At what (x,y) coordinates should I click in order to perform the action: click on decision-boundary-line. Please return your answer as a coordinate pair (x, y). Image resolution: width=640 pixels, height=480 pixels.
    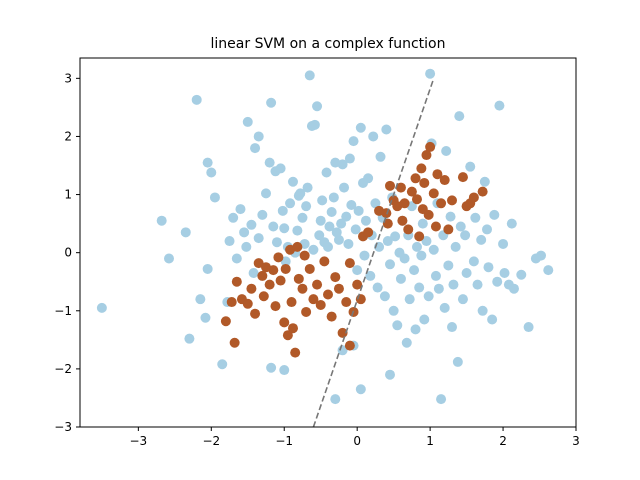
    Looking at the image, I should click on (373, 252).